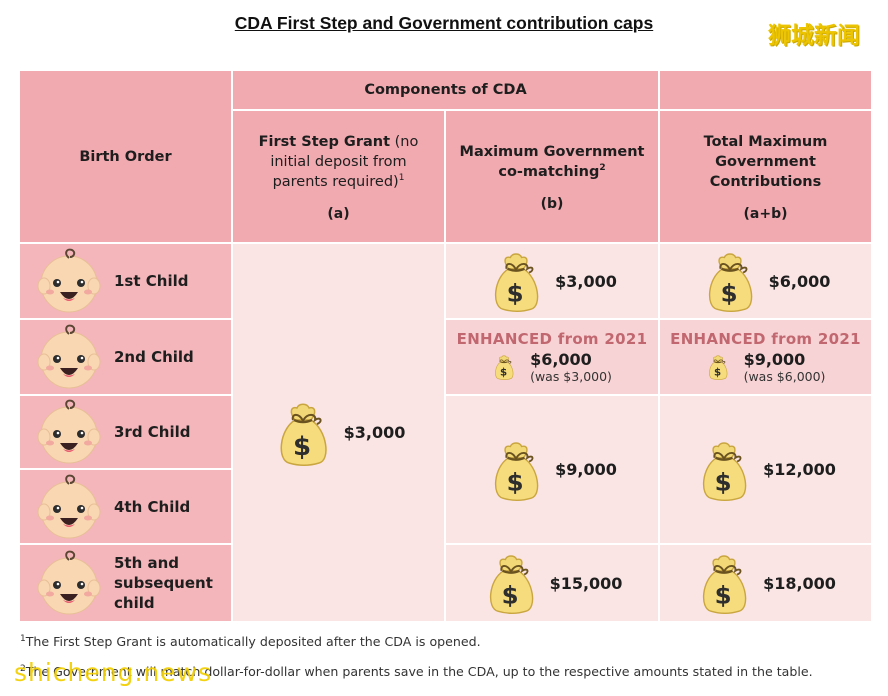 This screenshot has width=888, height=696. What do you see at coordinates (374, 432) in the screenshot?
I see `first-step-grant-value: $3,000` at bounding box center [374, 432].